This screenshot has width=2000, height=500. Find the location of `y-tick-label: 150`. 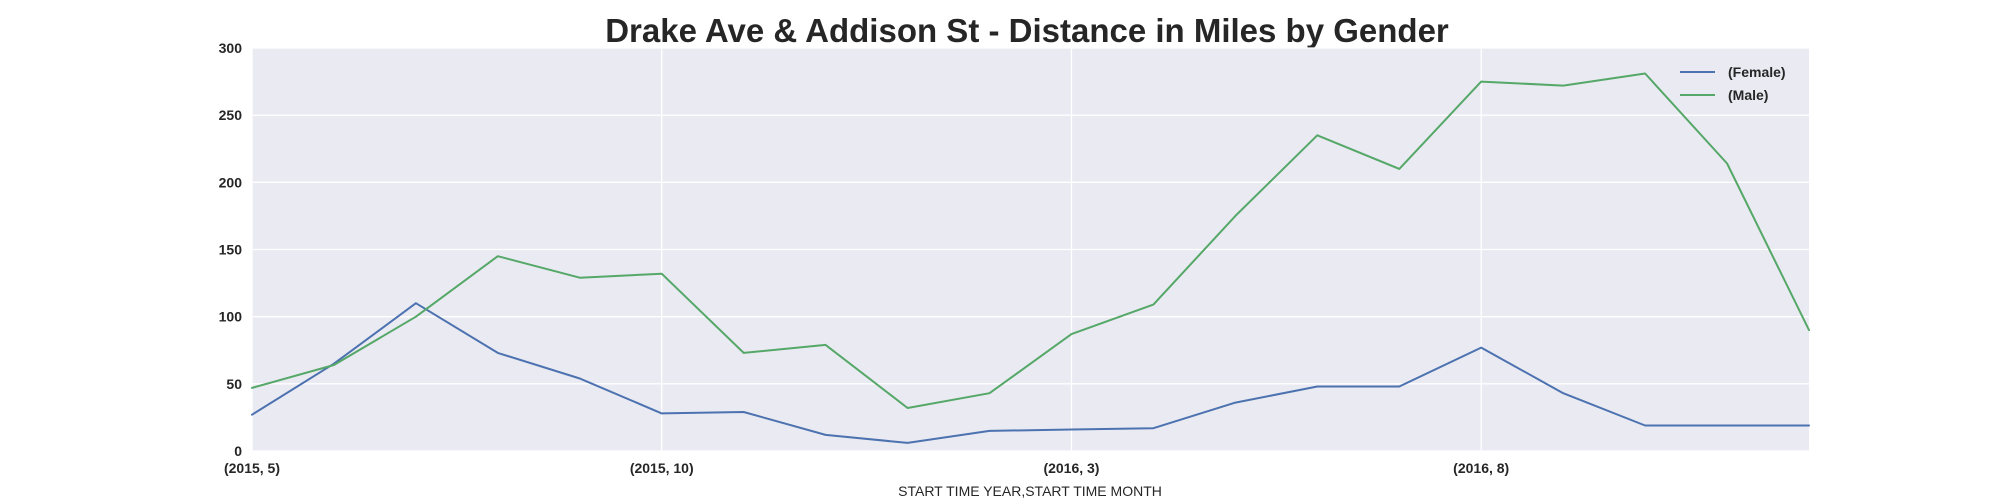

y-tick-label: 150 is located at coordinates (231, 250).